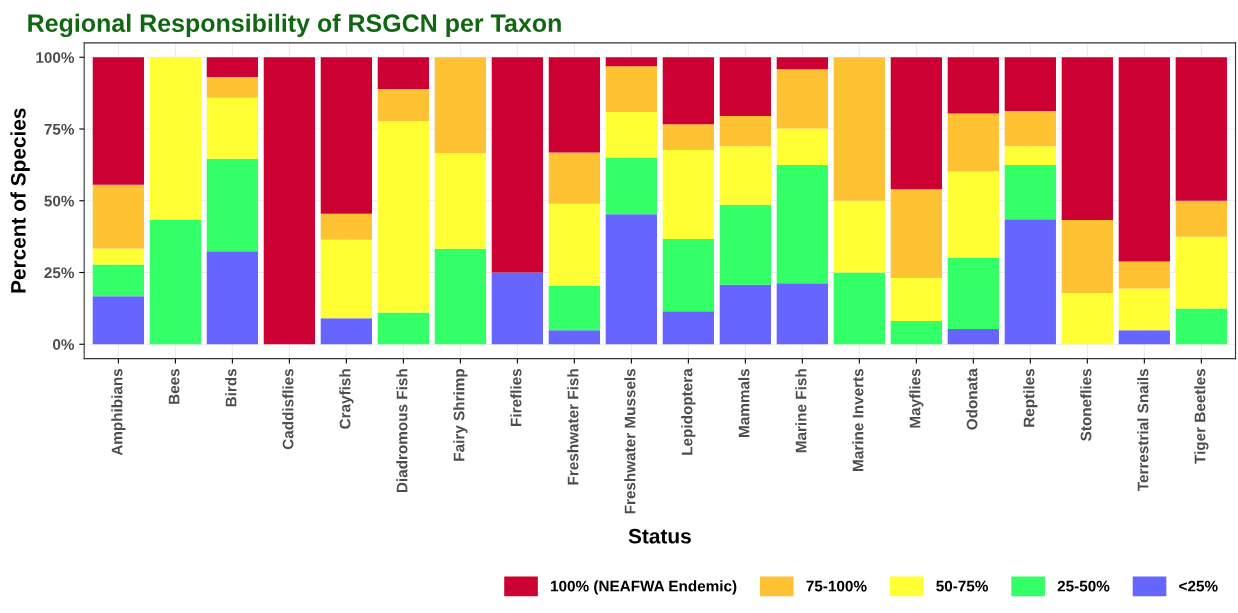 The width and height of the screenshot is (1238, 613). What do you see at coordinates (63, 344) in the screenshot?
I see `y-tick-label: 0%` at bounding box center [63, 344].